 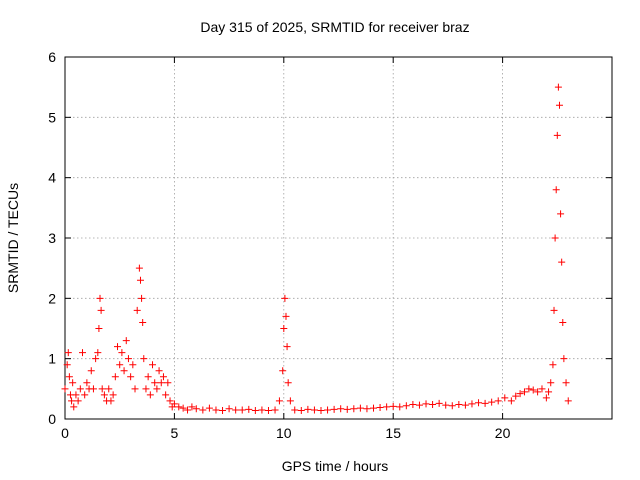 What do you see at coordinates (52, 57) in the screenshot?
I see `y-tick-label: 6` at bounding box center [52, 57].